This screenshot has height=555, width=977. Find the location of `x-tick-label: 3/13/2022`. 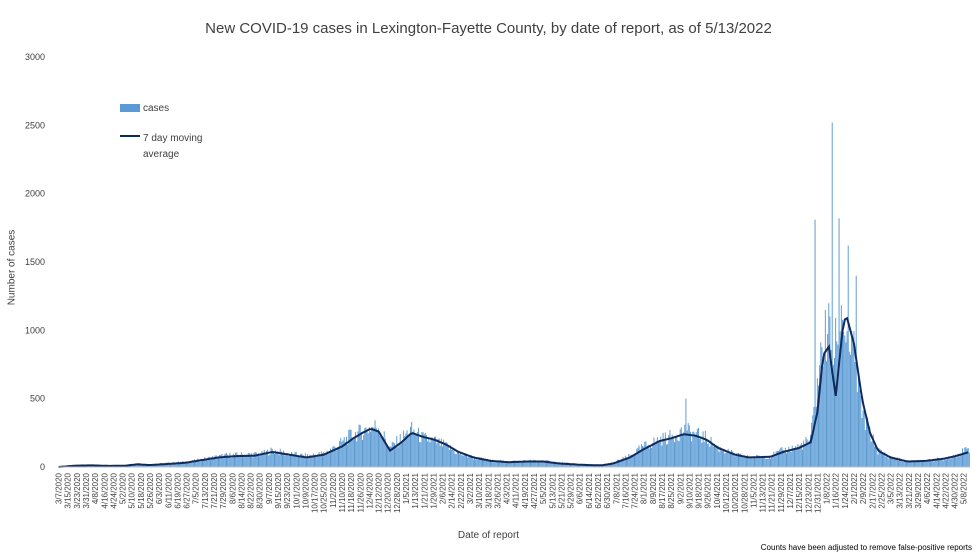

x-tick-label: 3/13/2022 is located at coordinates (900, 490).